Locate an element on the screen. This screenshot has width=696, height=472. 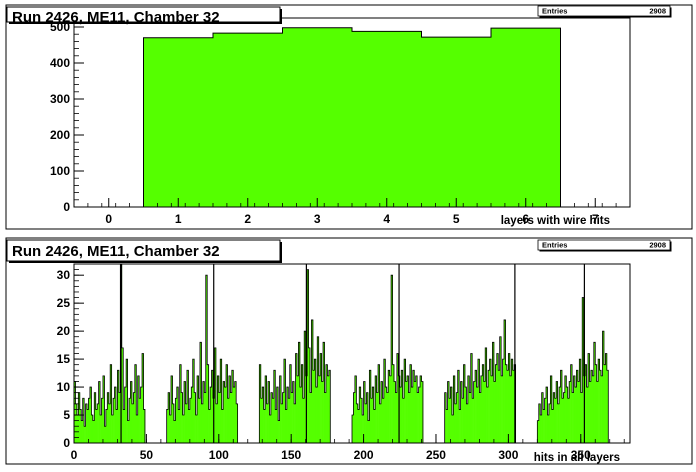
title-frame is located at coordinates (143, 14).